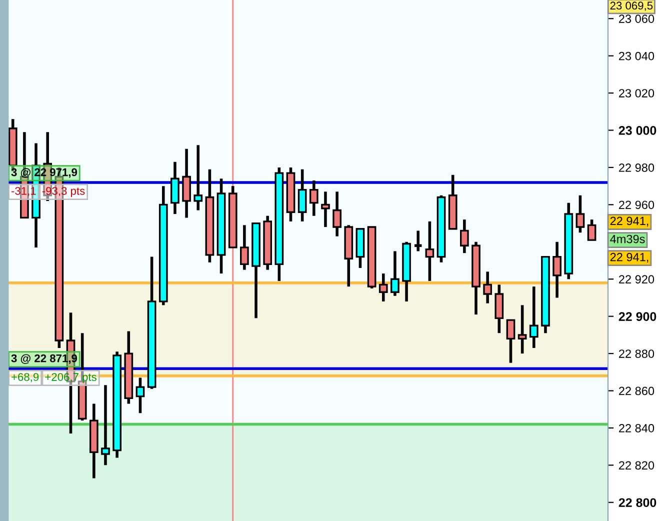 The width and height of the screenshot is (662, 521). What do you see at coordinates (70, 378) in the screenshot?
I see `annotation: +206,7 pts` at bounding box center [70, 378].